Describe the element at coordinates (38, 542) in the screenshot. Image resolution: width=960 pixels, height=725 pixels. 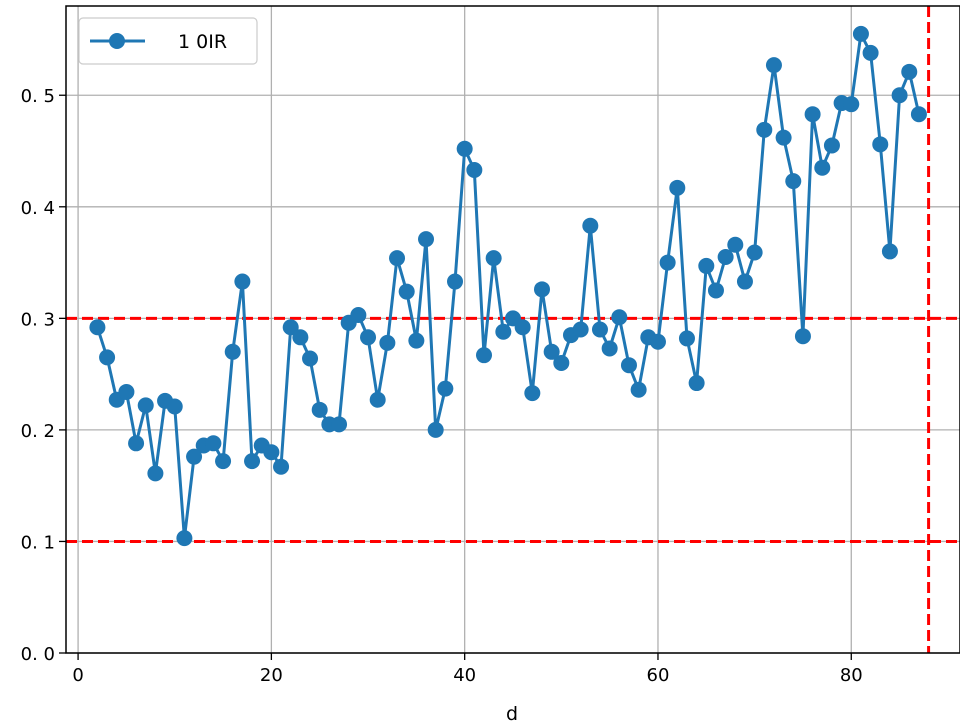
I see `y-tick-label: 0. 1` at that location.